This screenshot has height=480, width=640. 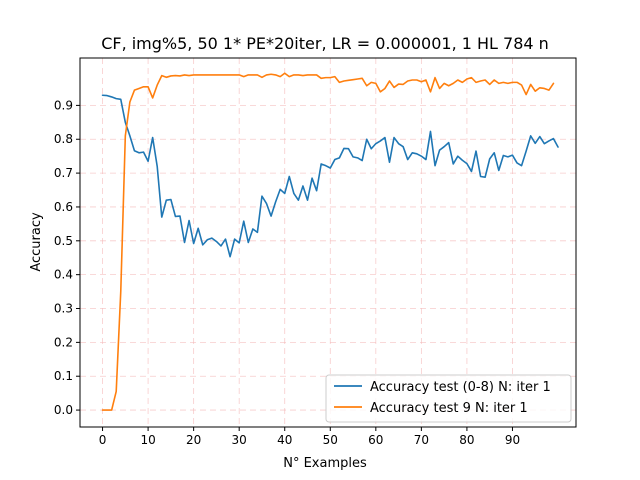 I want to click on x-tick-label: 70, so click(x=421, y=440).